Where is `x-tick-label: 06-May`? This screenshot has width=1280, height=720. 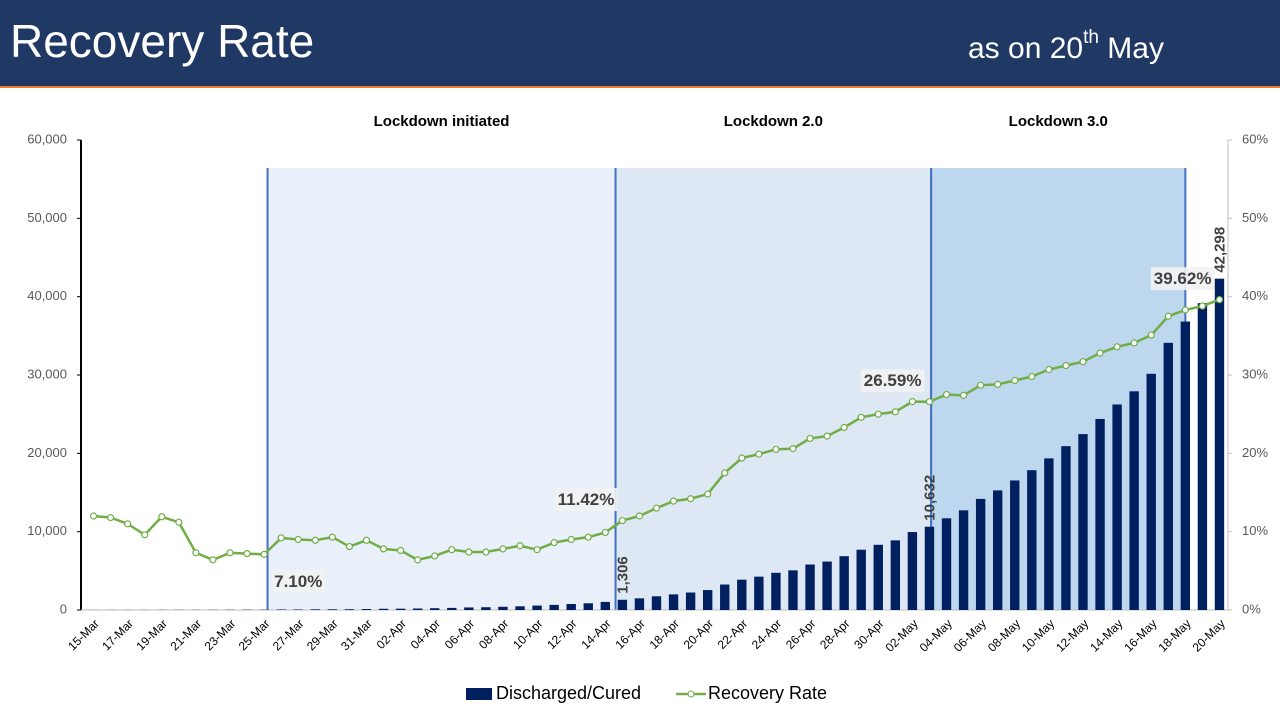
x-tick-label: 06-May is located at coordinates (970, 635).